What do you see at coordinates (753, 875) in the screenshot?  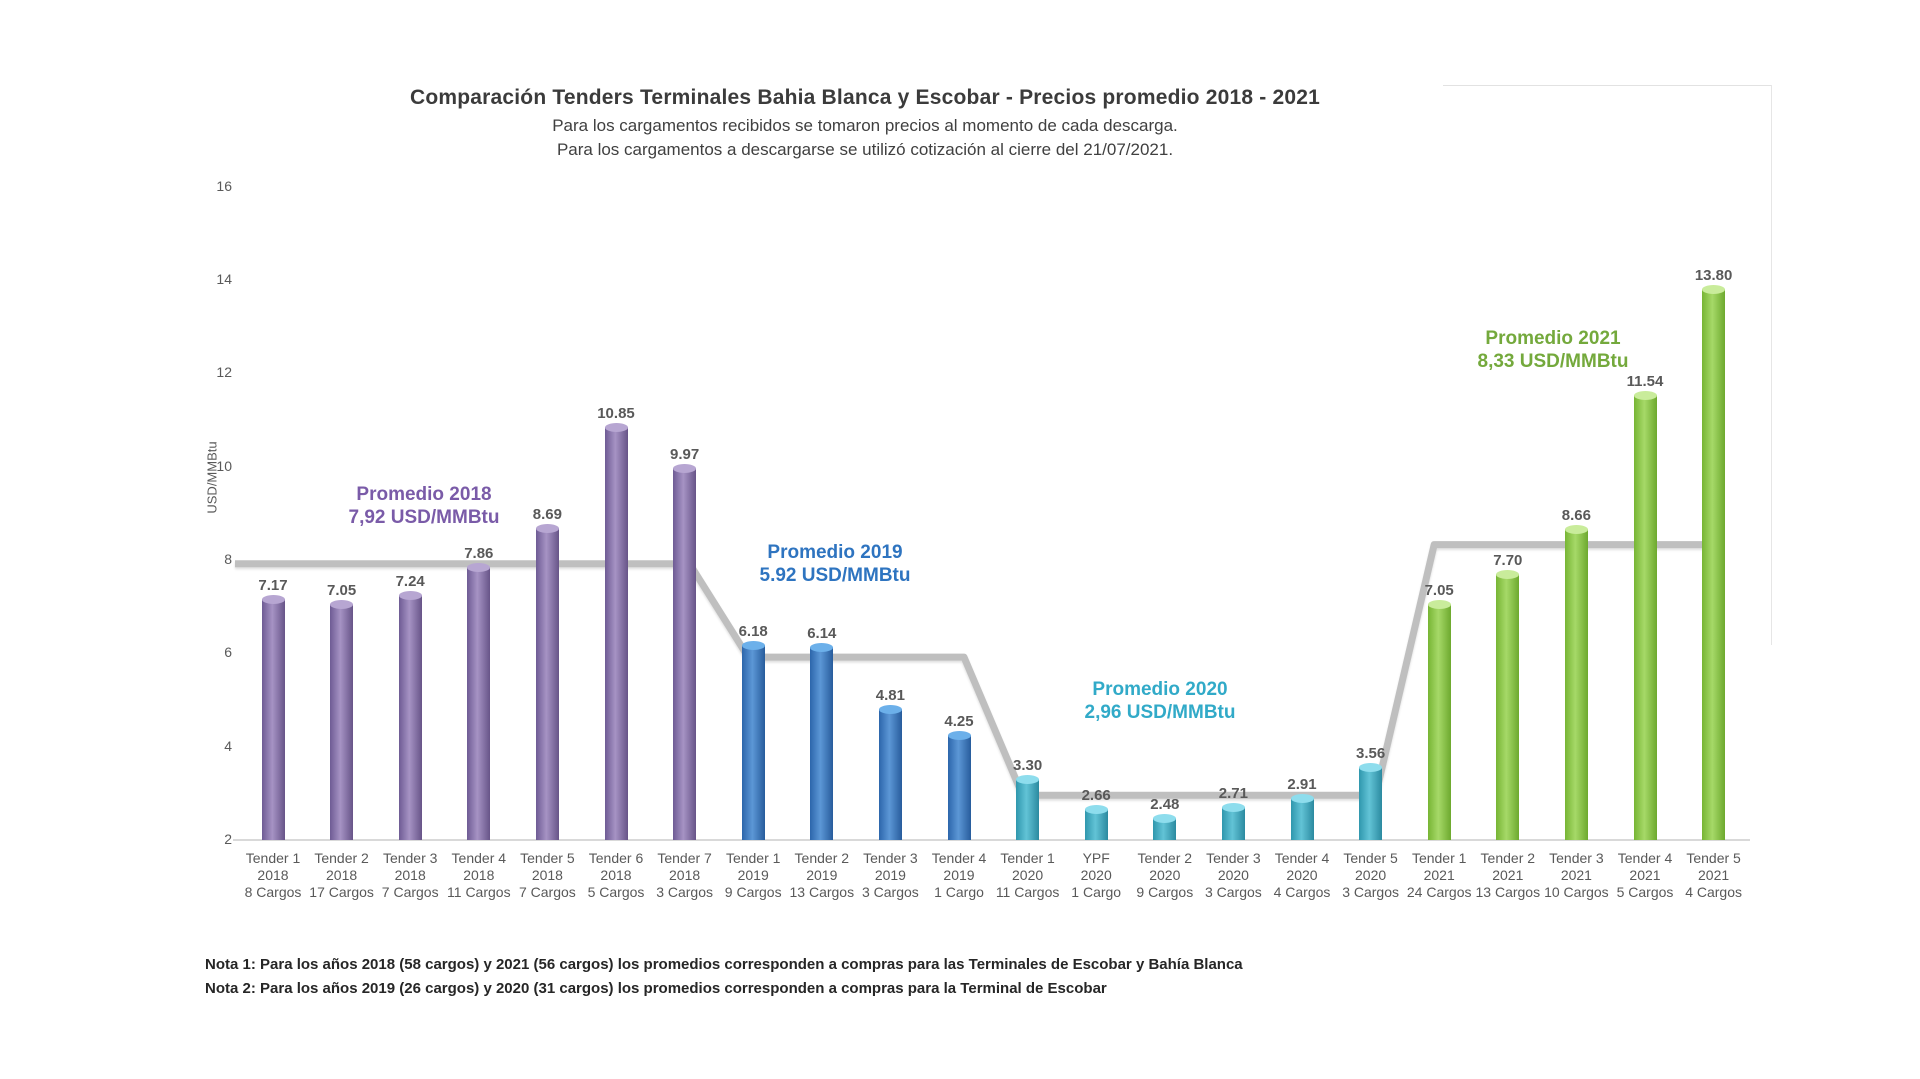 I see `x-axis-label-tender-1-2019: Tender 1 2019 9 Cargos` at bounding box center [753, 875].